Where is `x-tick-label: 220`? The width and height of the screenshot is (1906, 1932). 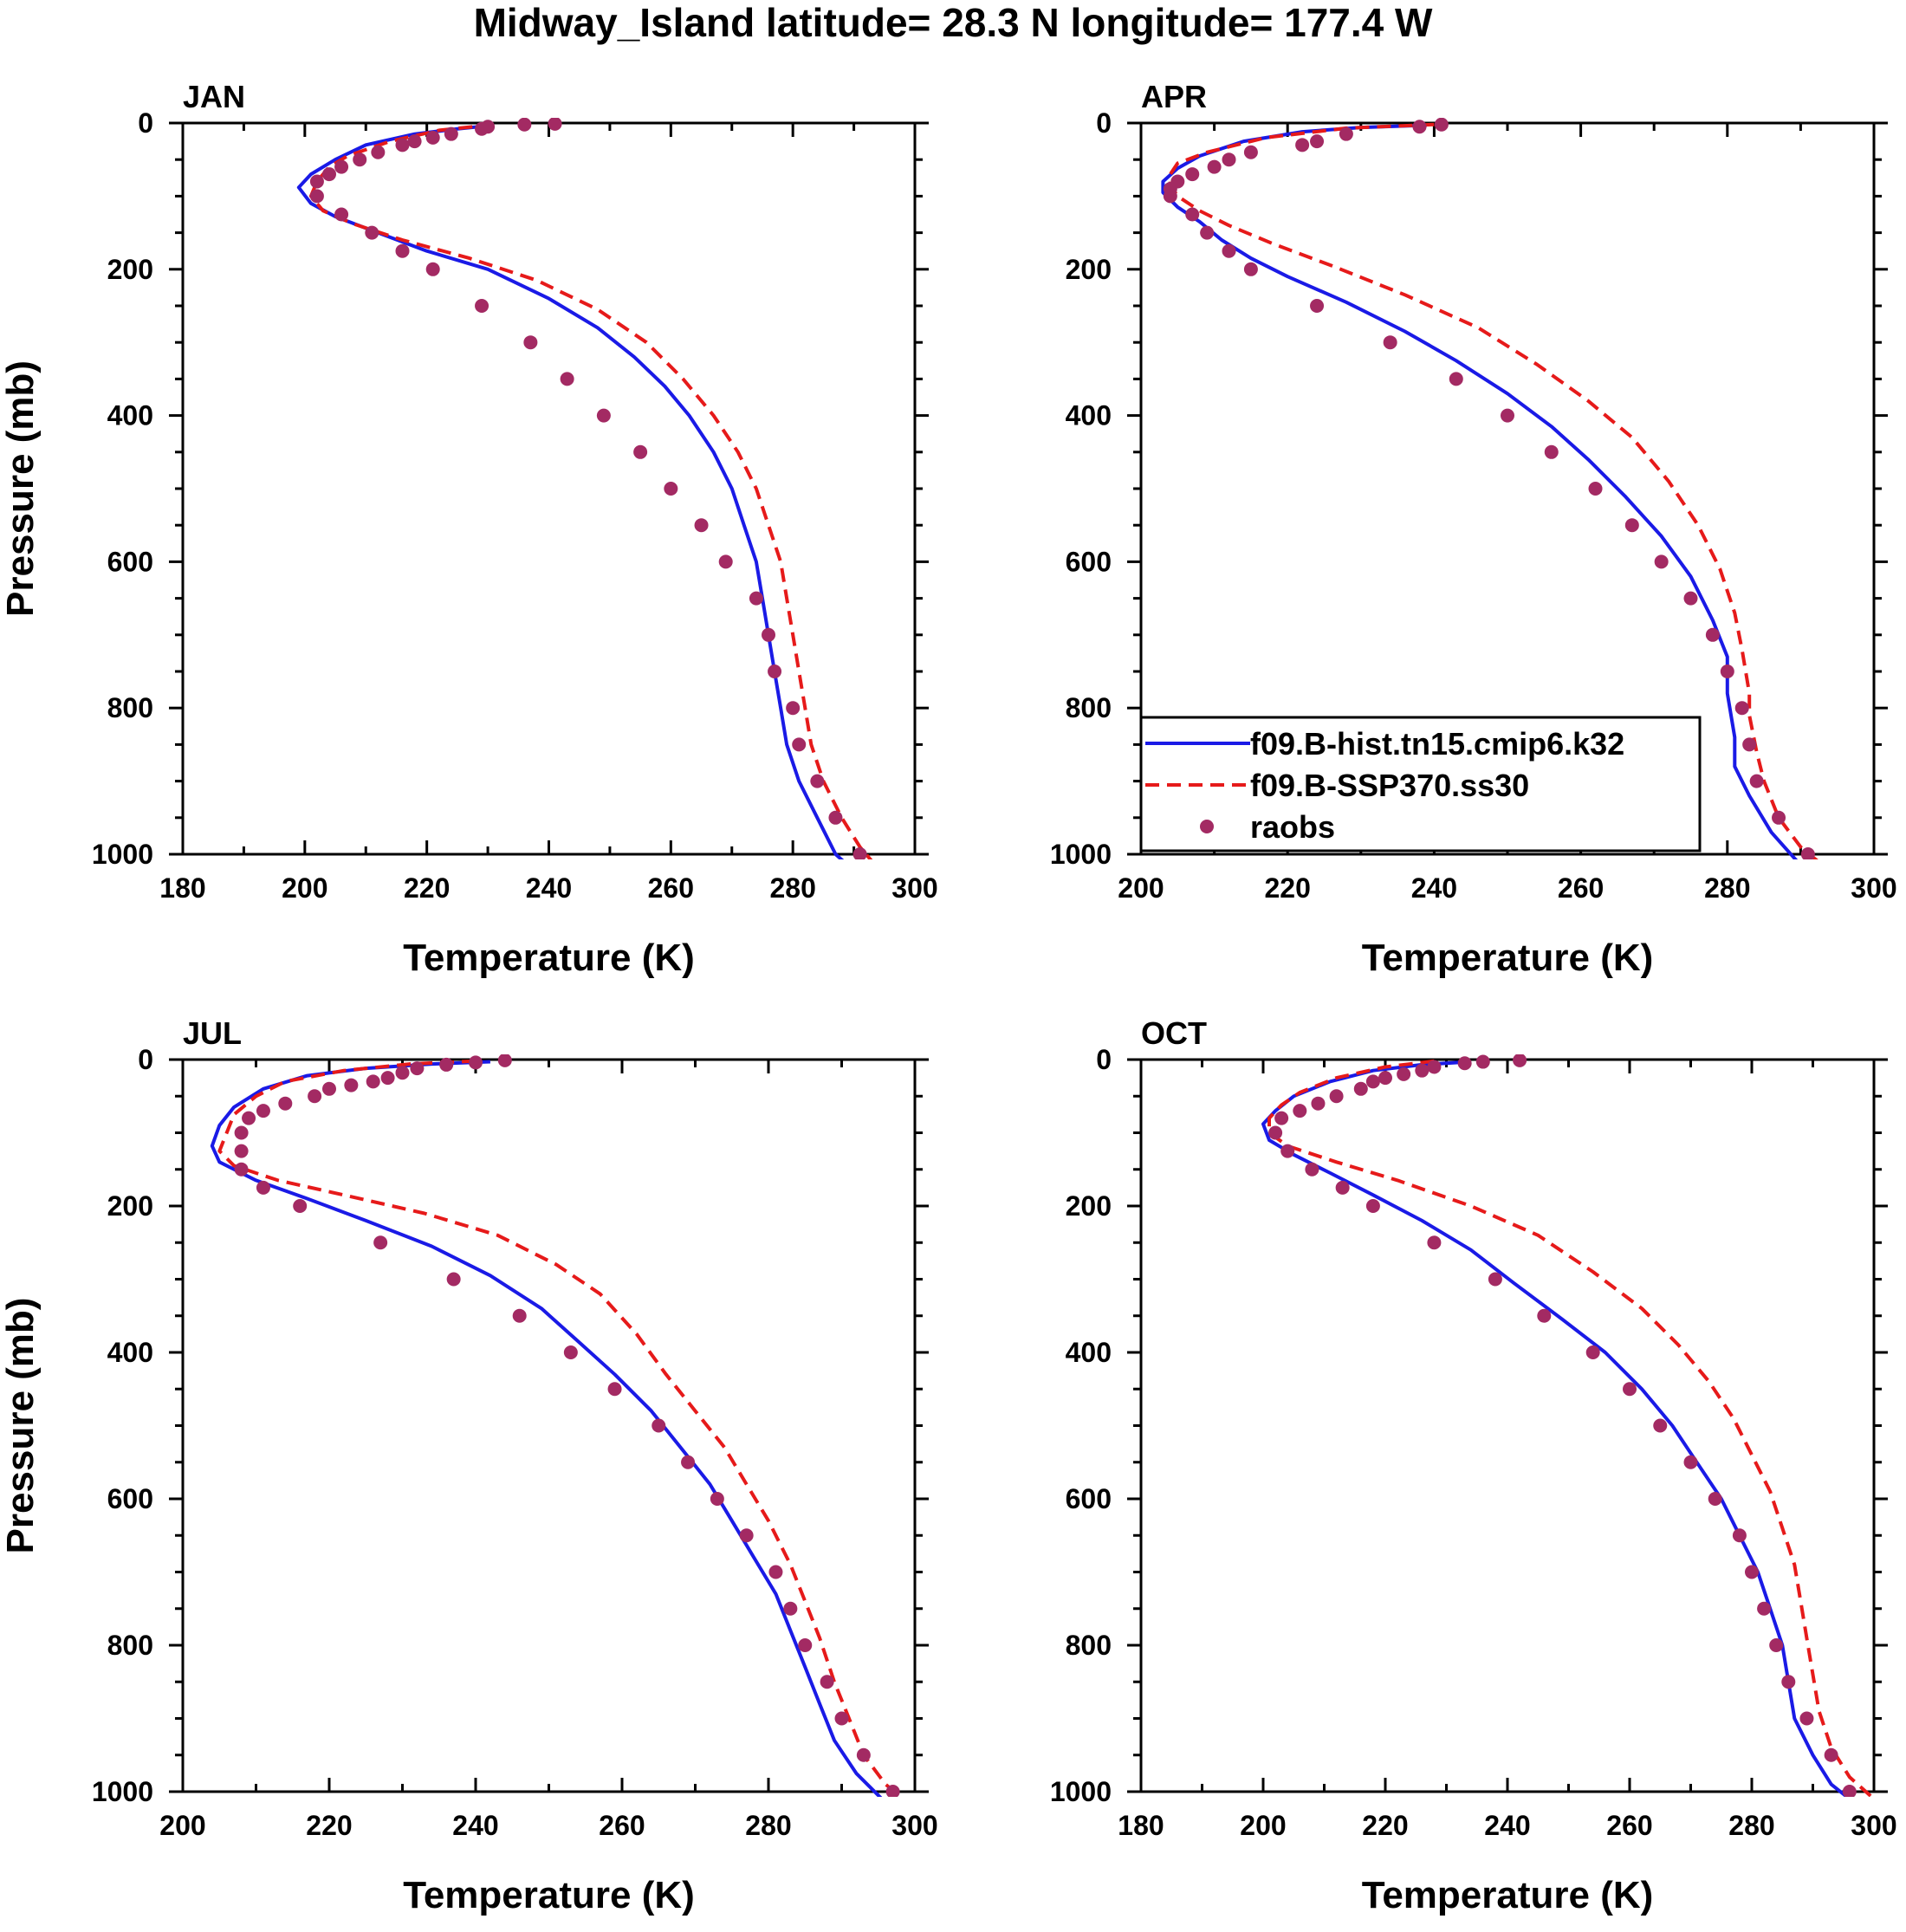 x-tick-label: 220 is located at coordinates (329, 1826).